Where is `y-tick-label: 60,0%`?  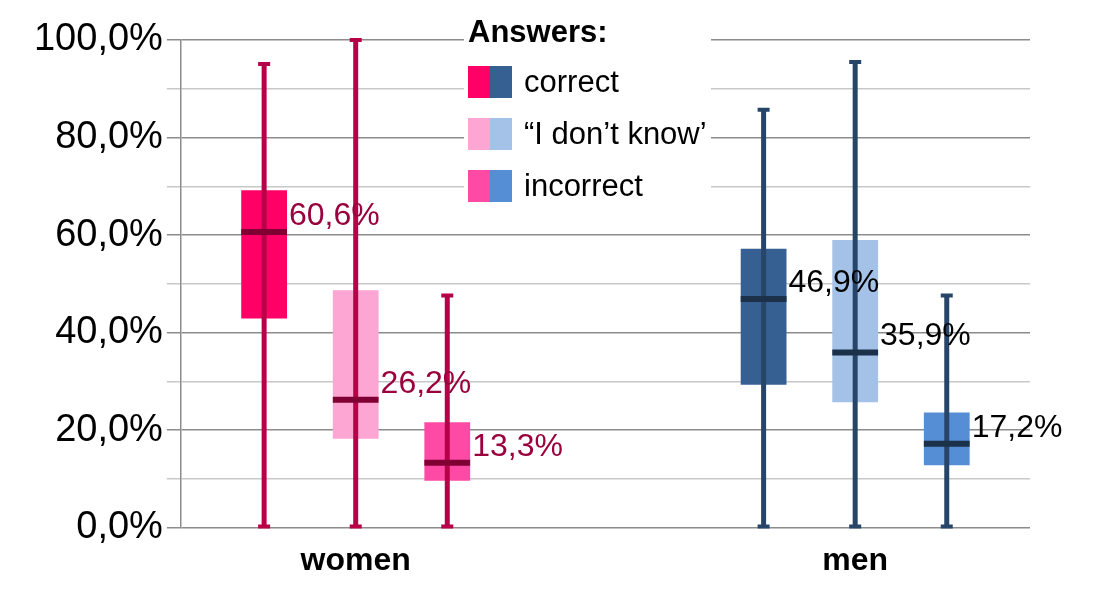
y-tick-label: 60,0% is located at coordinates (109, 232).